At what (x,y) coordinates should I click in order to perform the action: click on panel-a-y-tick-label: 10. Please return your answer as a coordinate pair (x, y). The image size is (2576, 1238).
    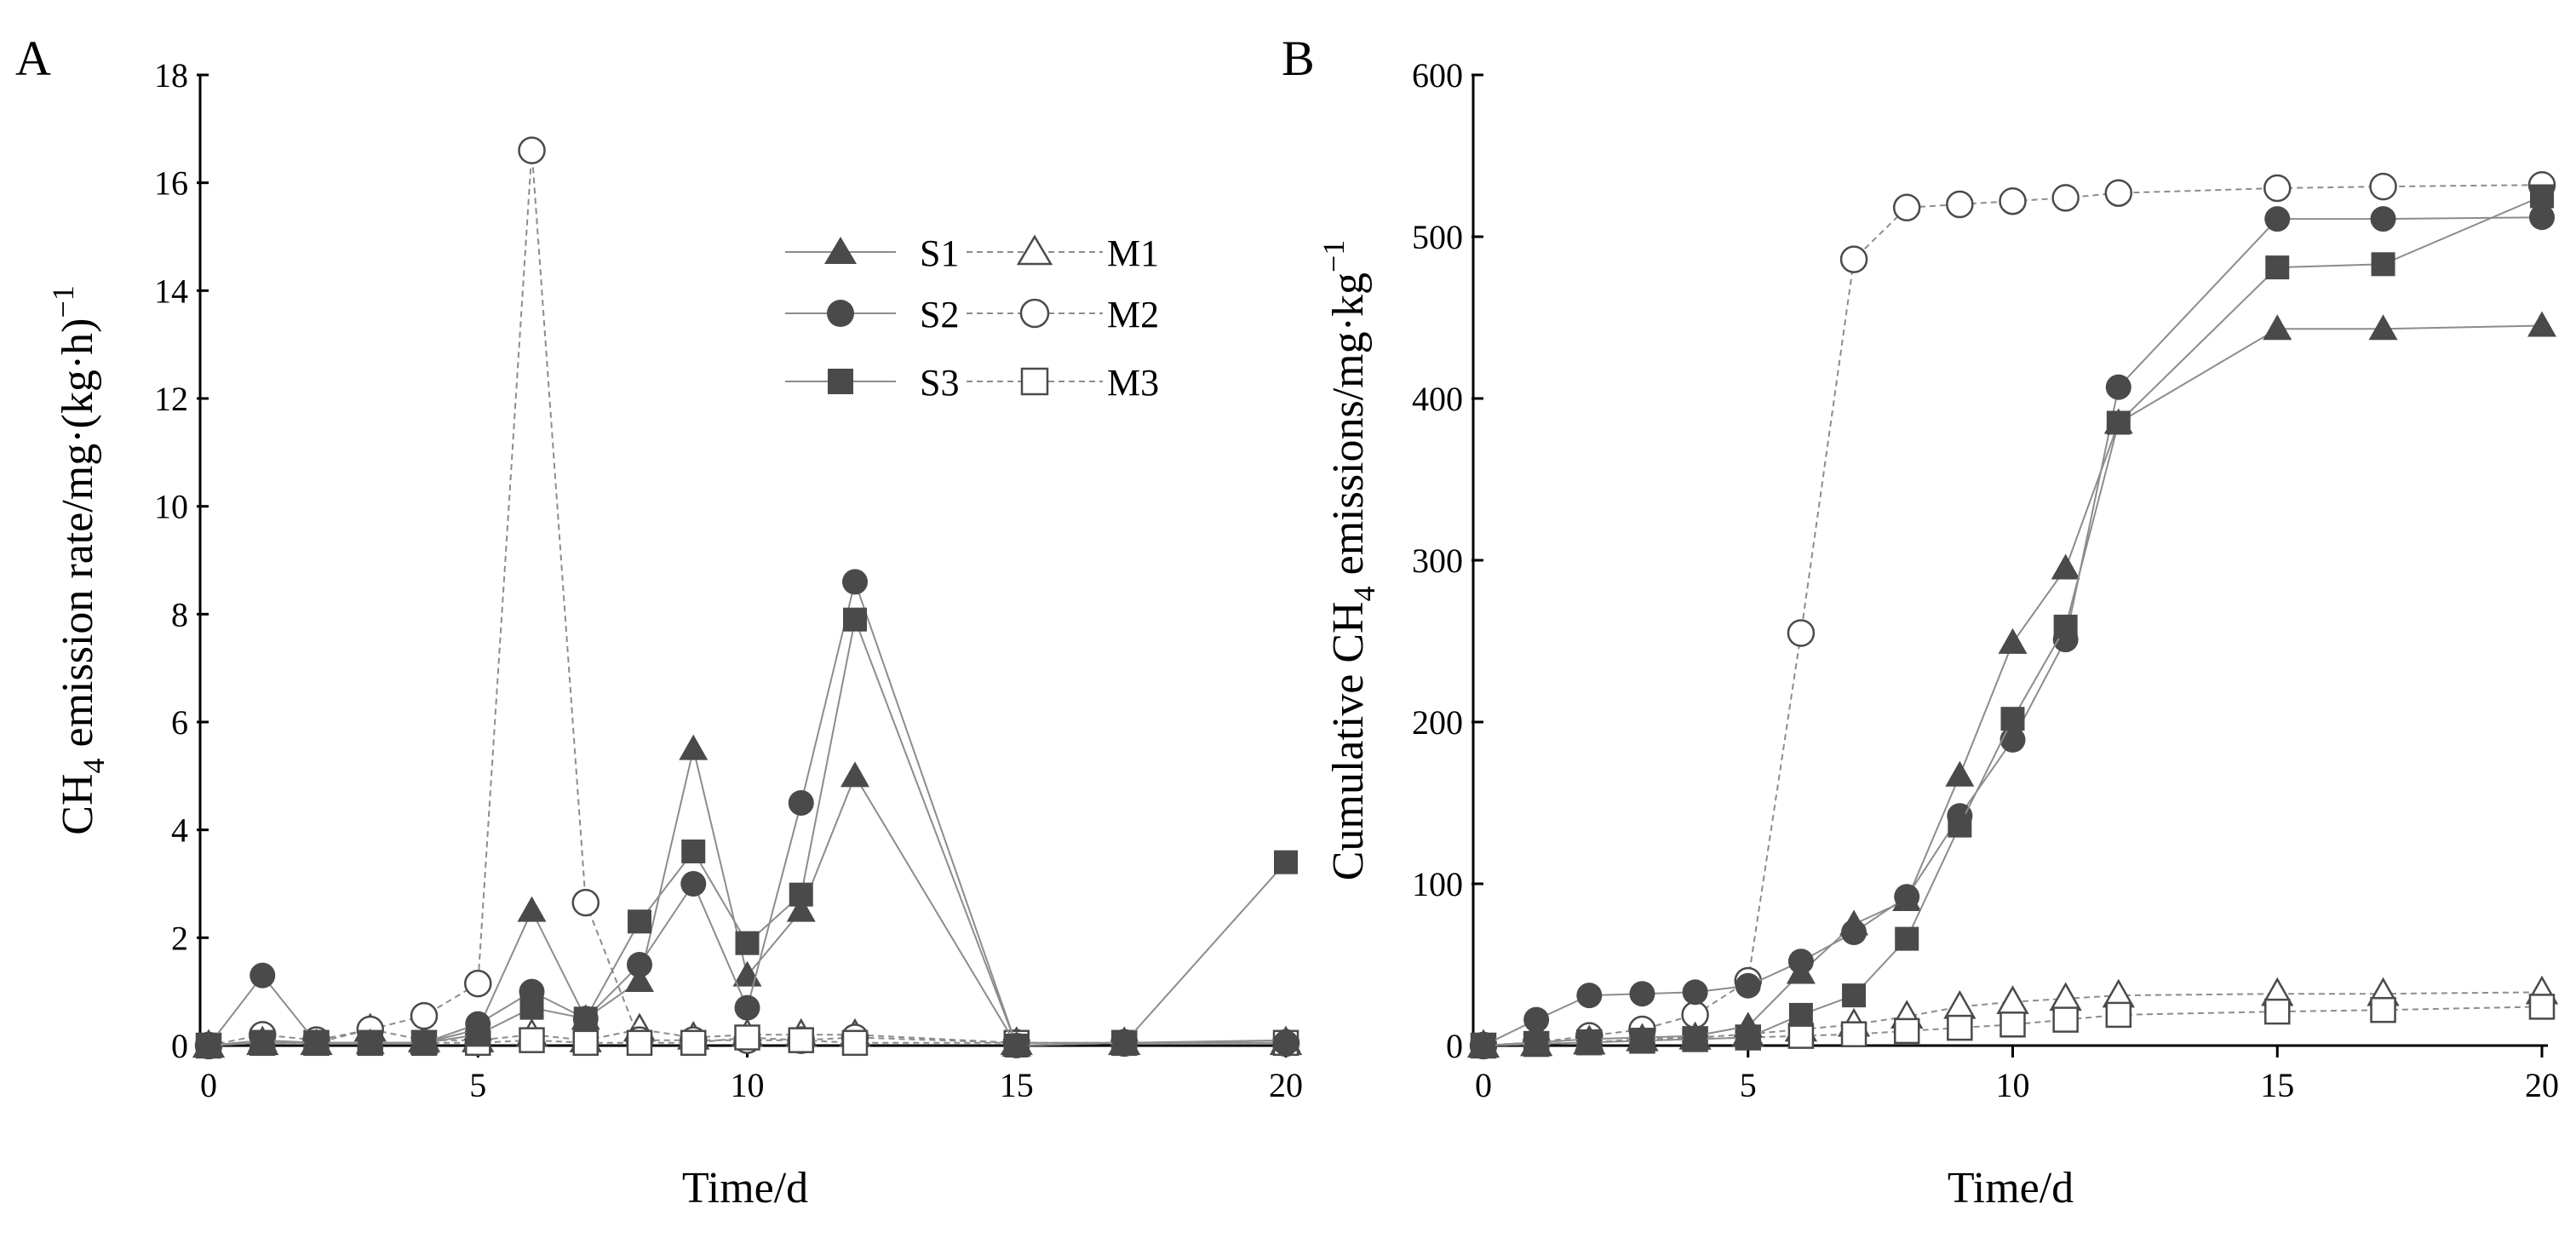
    Looking at the image, I should click on (171, 507).